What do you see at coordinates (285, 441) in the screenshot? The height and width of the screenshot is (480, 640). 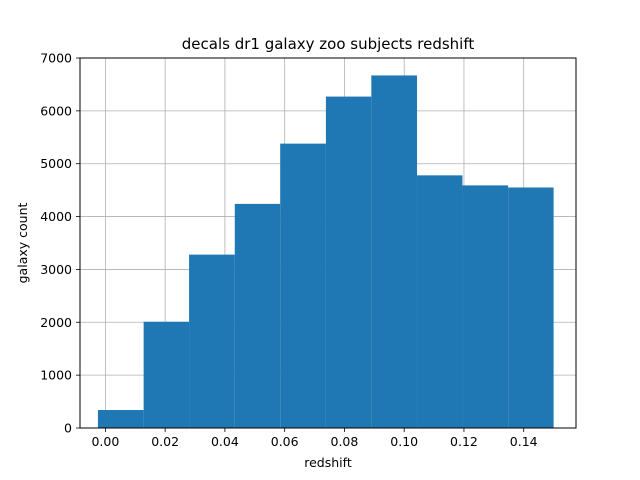 I see `x-tick-label: 0.06` at bounding box center [285, 441].